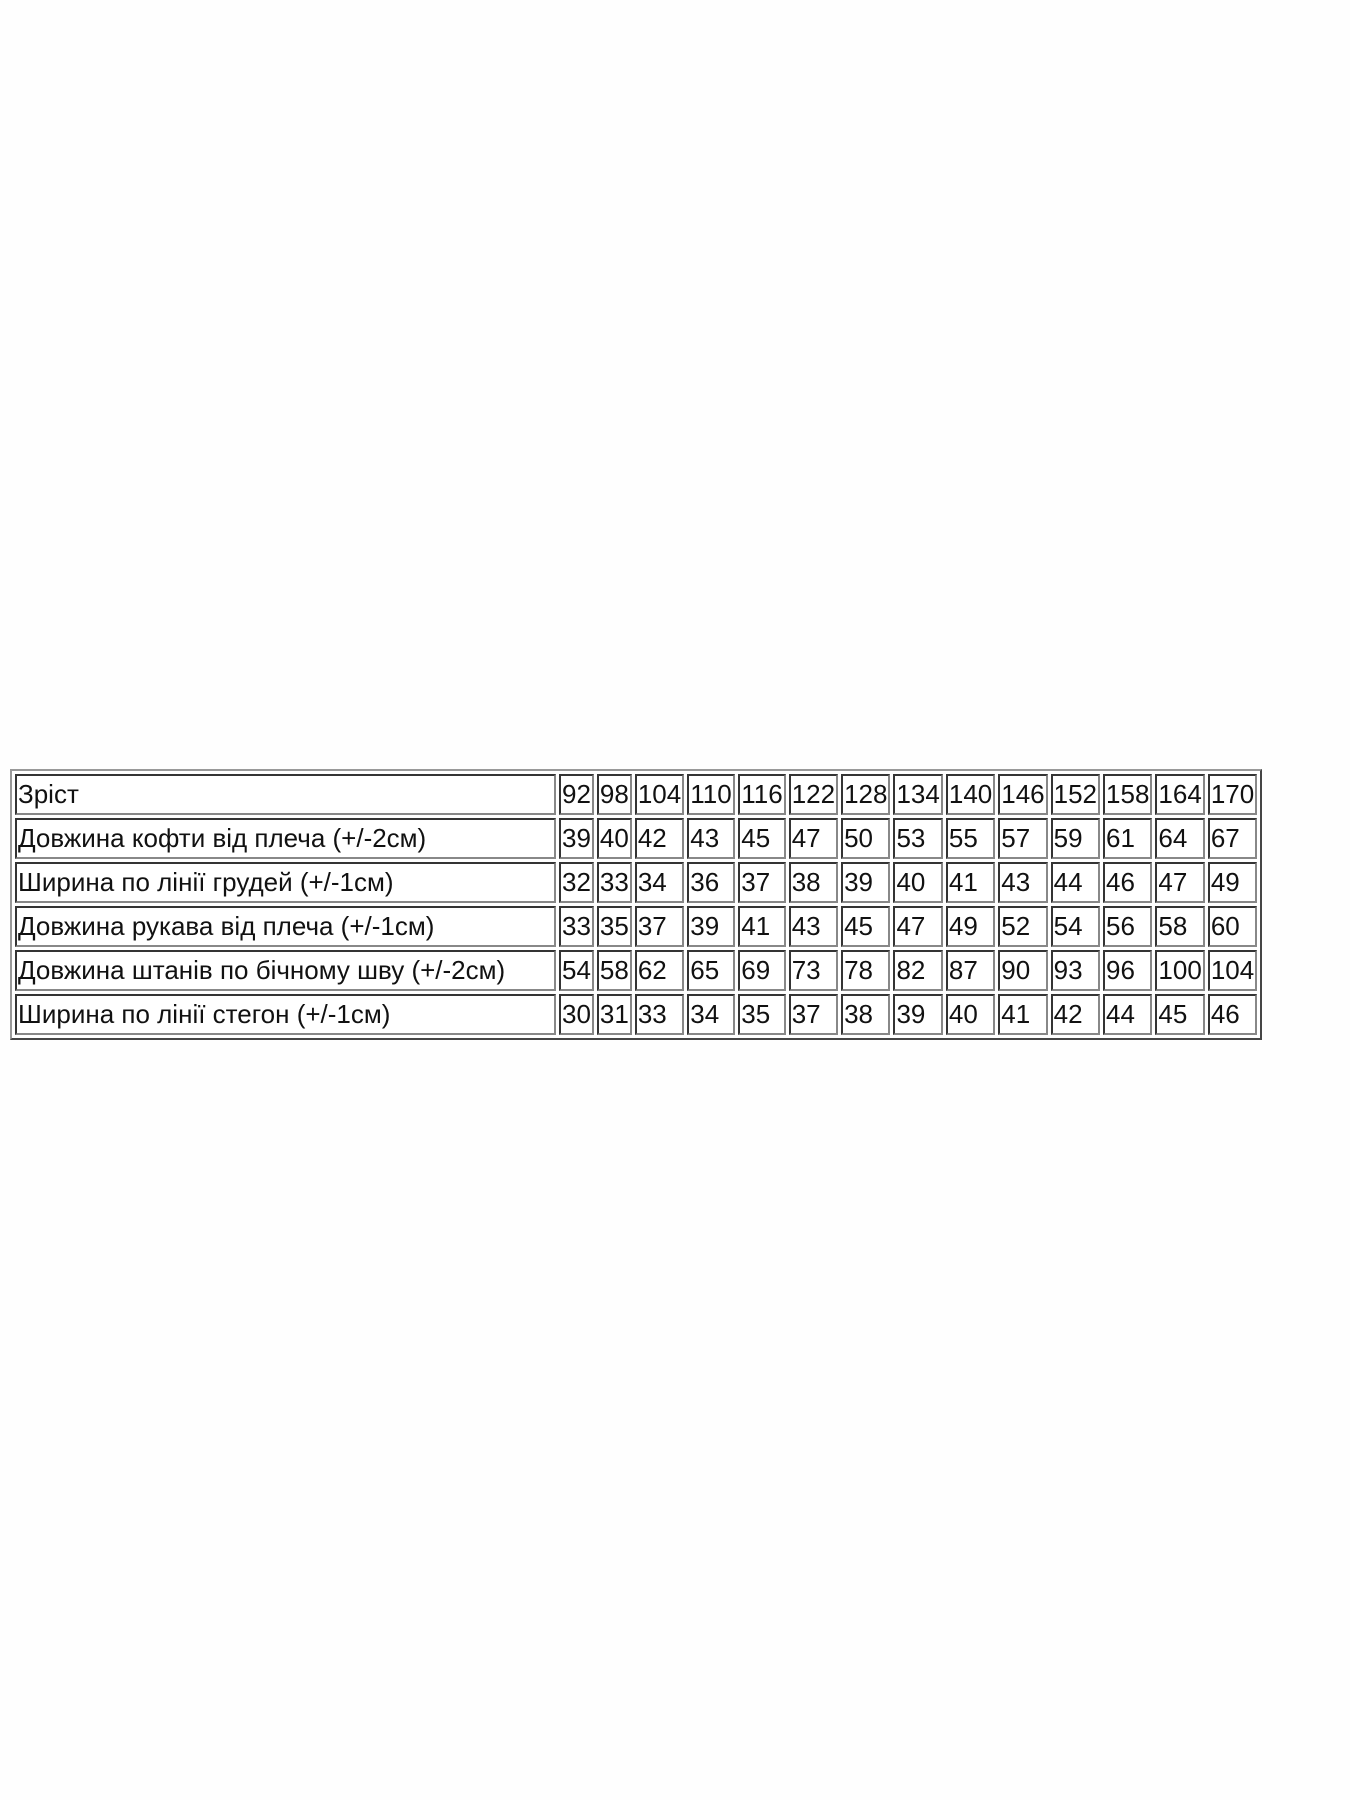 The width and height of the screenshot is (1350, 1800). I want to click on value-cell: 65, so click(711, 970).